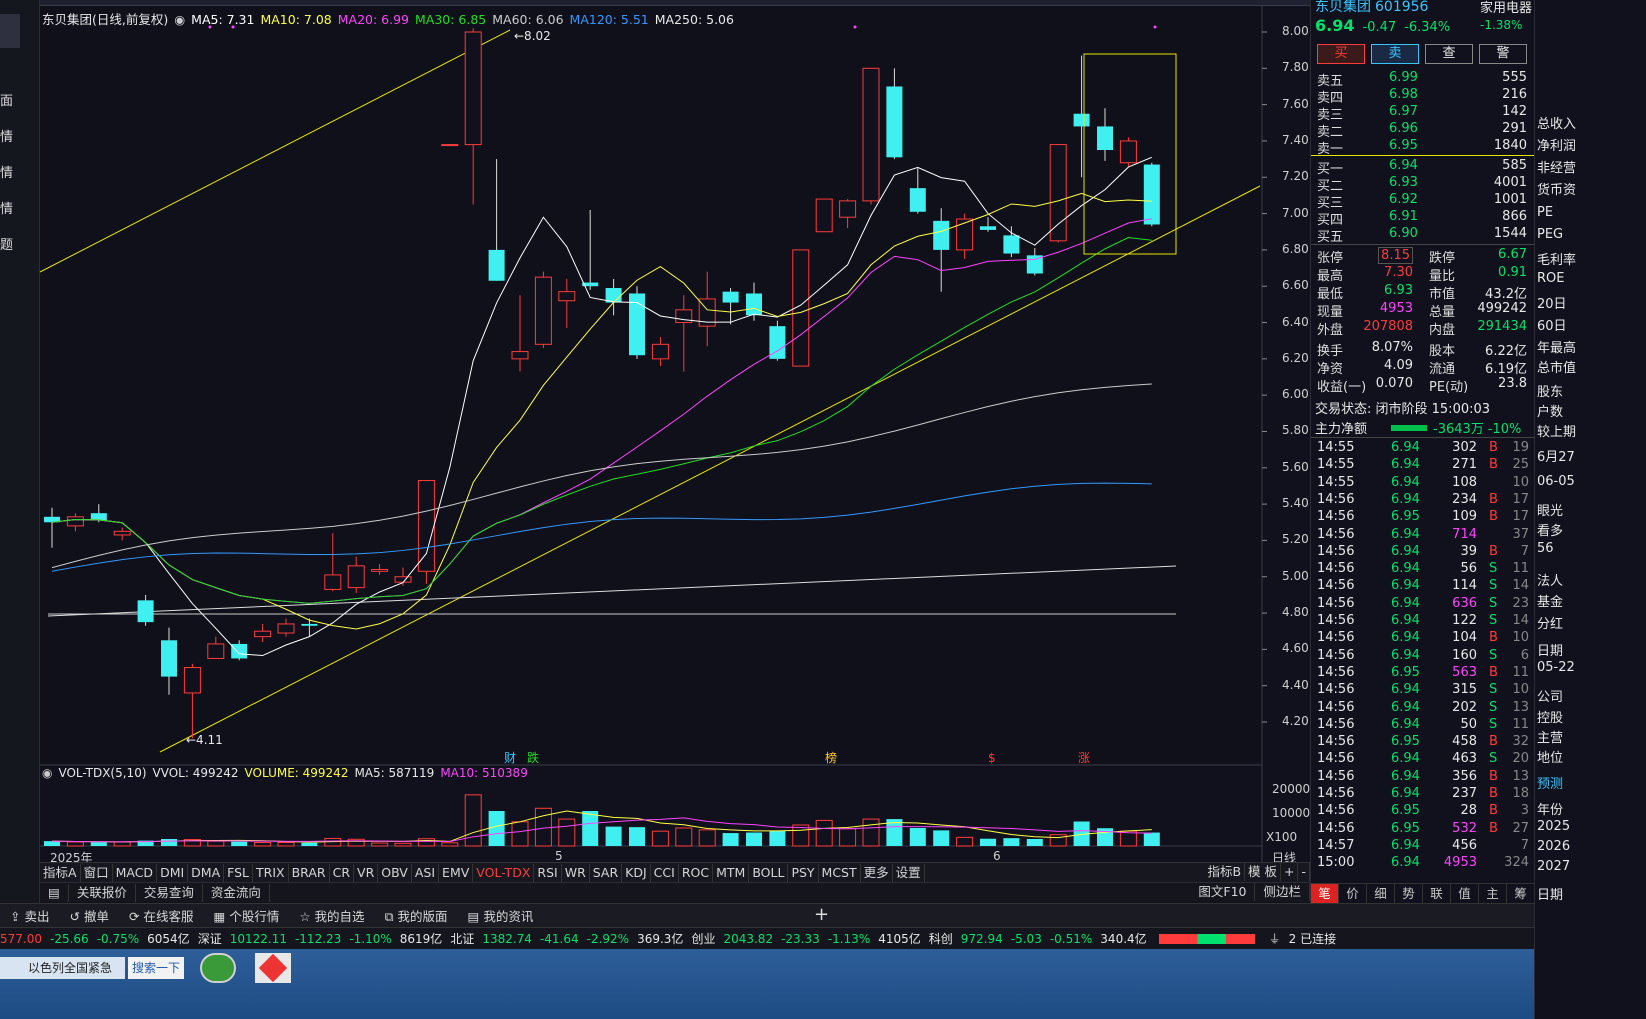 The height and width of the screenshot is (1019, 1646). I want to click on f10-item: 货币资, so click(1557, 190).